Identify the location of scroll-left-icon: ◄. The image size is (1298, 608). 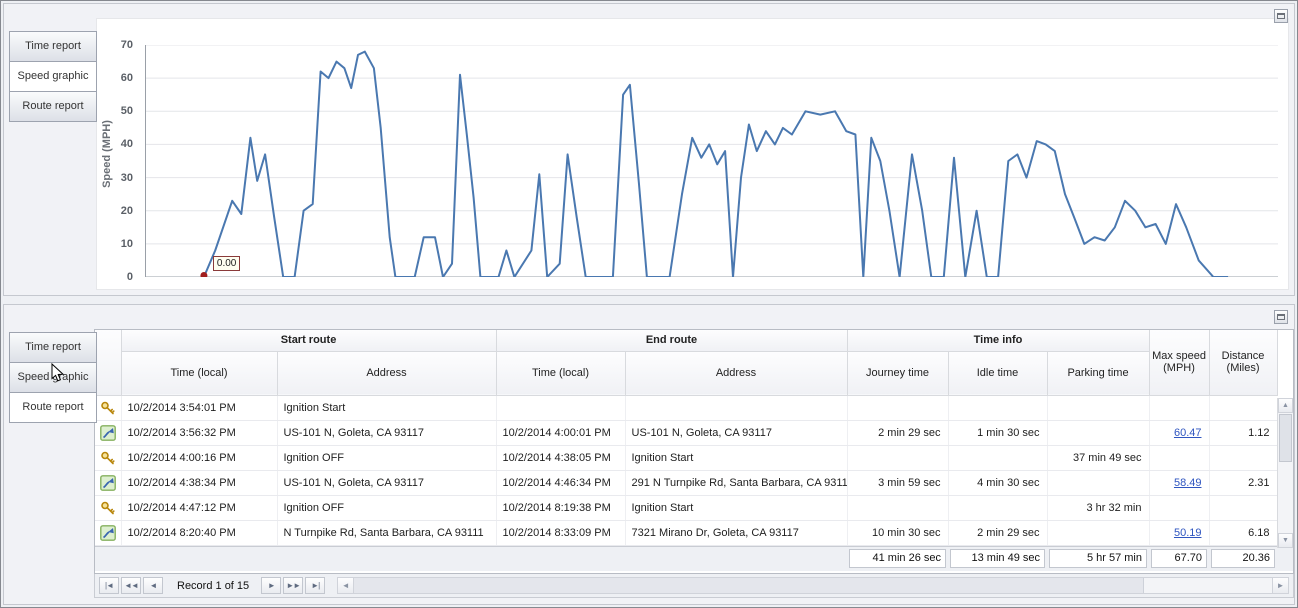
(346, 585).